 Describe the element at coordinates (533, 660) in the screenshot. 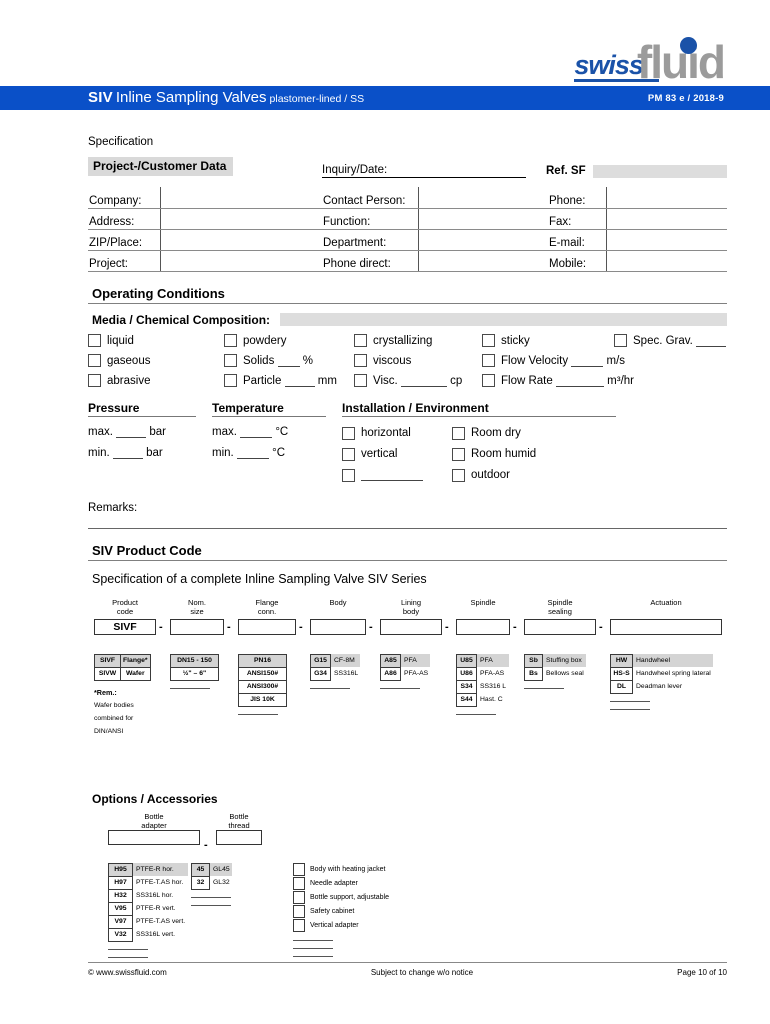

I see `option-code: Sb` at that location.